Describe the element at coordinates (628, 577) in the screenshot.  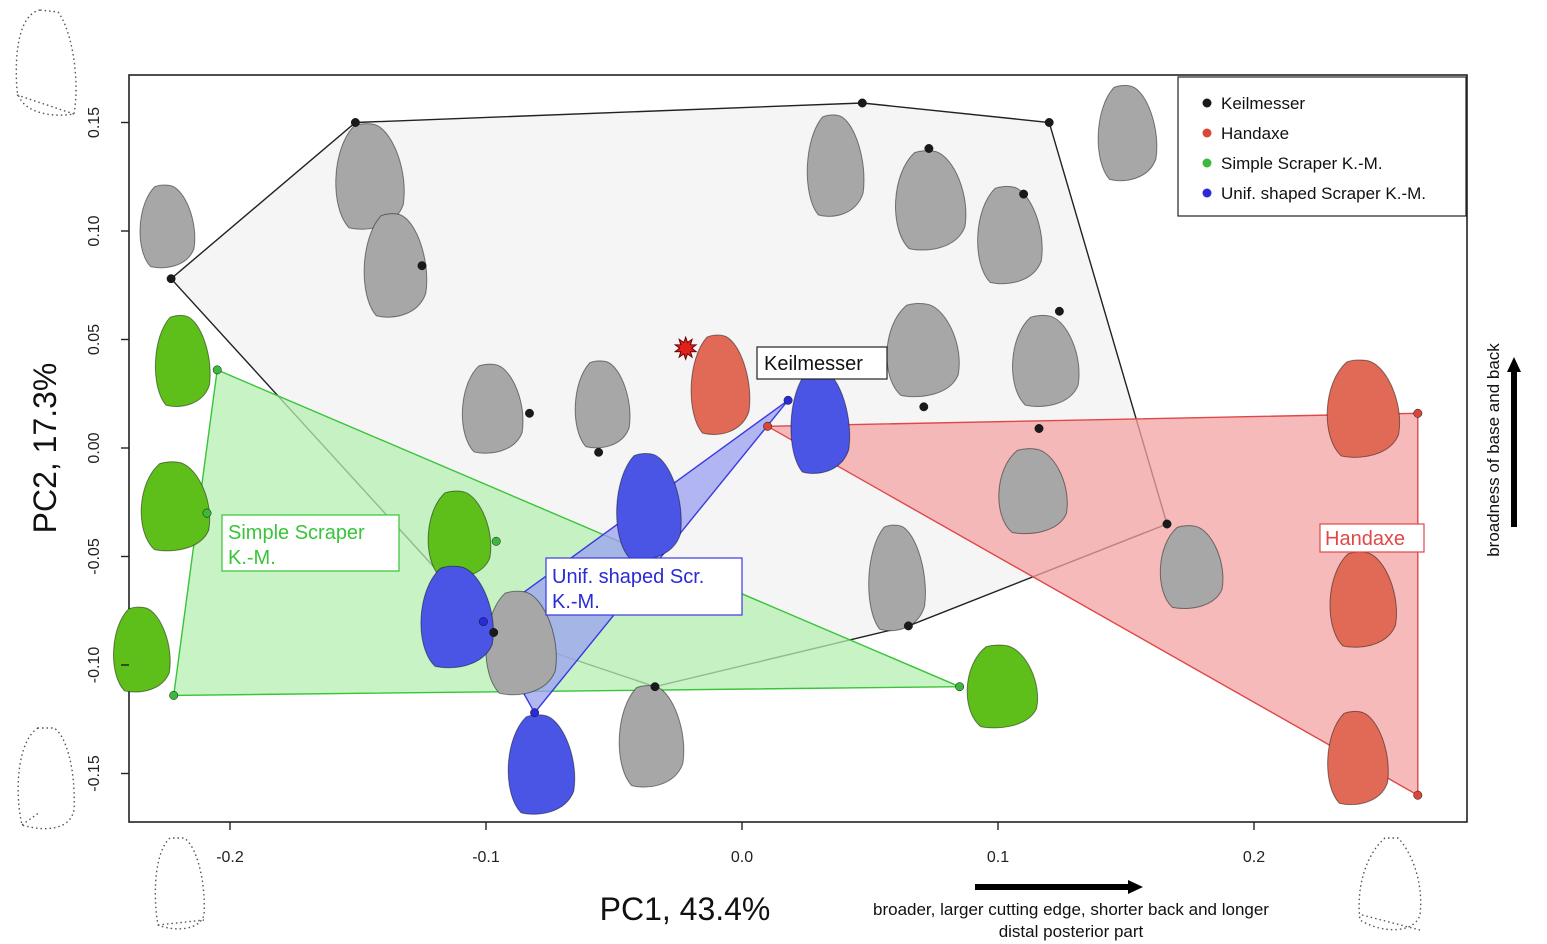
I see `hull-label-unif-shaped-line1: Unif. shaped Scr.` at that location.